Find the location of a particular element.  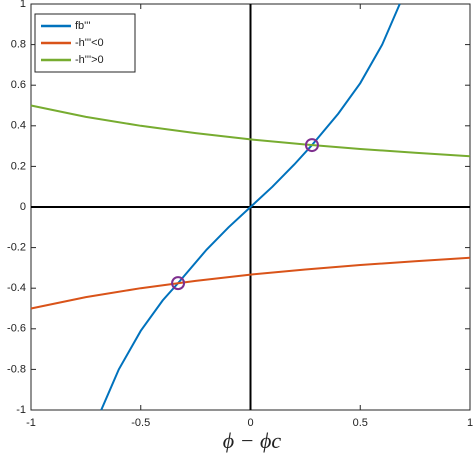

x-tick-label: 0 is located at coordinates (250, 423).